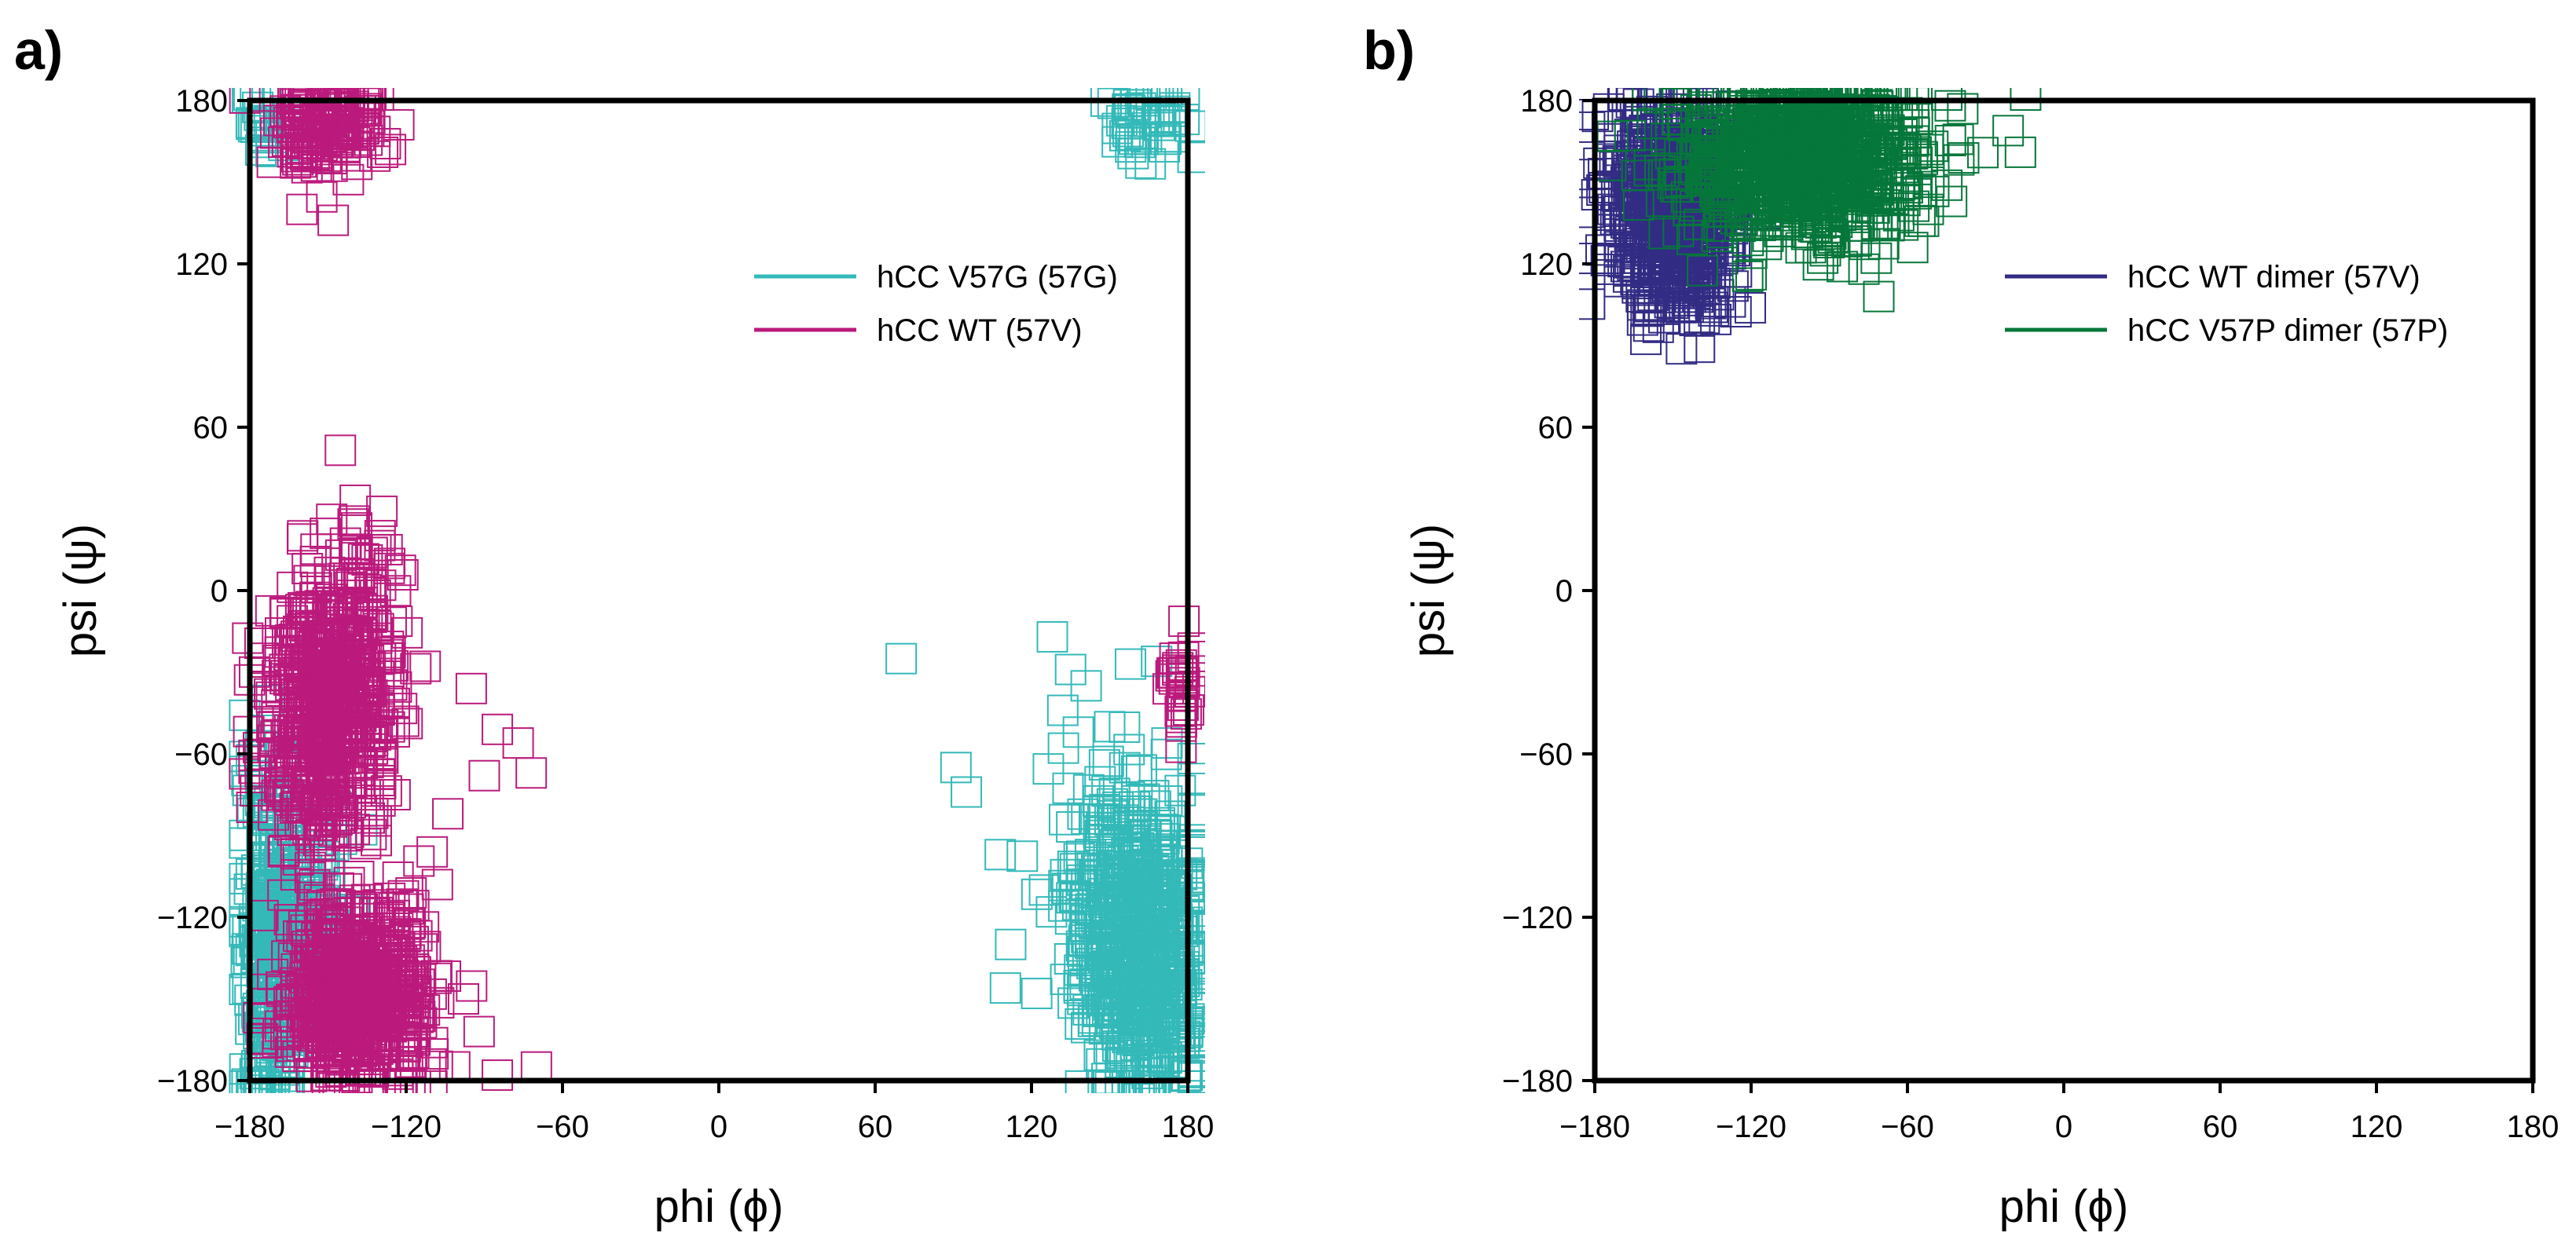 The width and height of the screenshot is (2576, 1251). What do you see at coordinates (38, 51) in the screenshot?
I see `panel-label-a: a)` at bounding box center [38, 51].